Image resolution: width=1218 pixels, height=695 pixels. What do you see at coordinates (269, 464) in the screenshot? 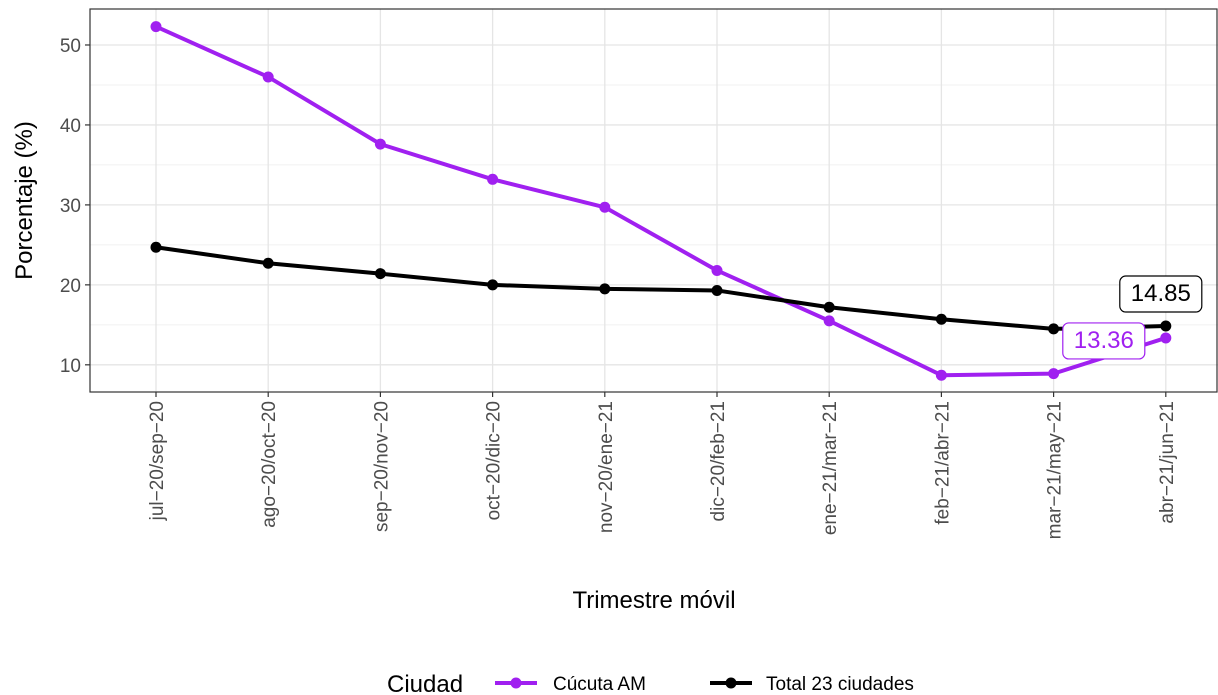
I see `x-tick-label: ago−20/oct−20` at bounding box center [269, 464].